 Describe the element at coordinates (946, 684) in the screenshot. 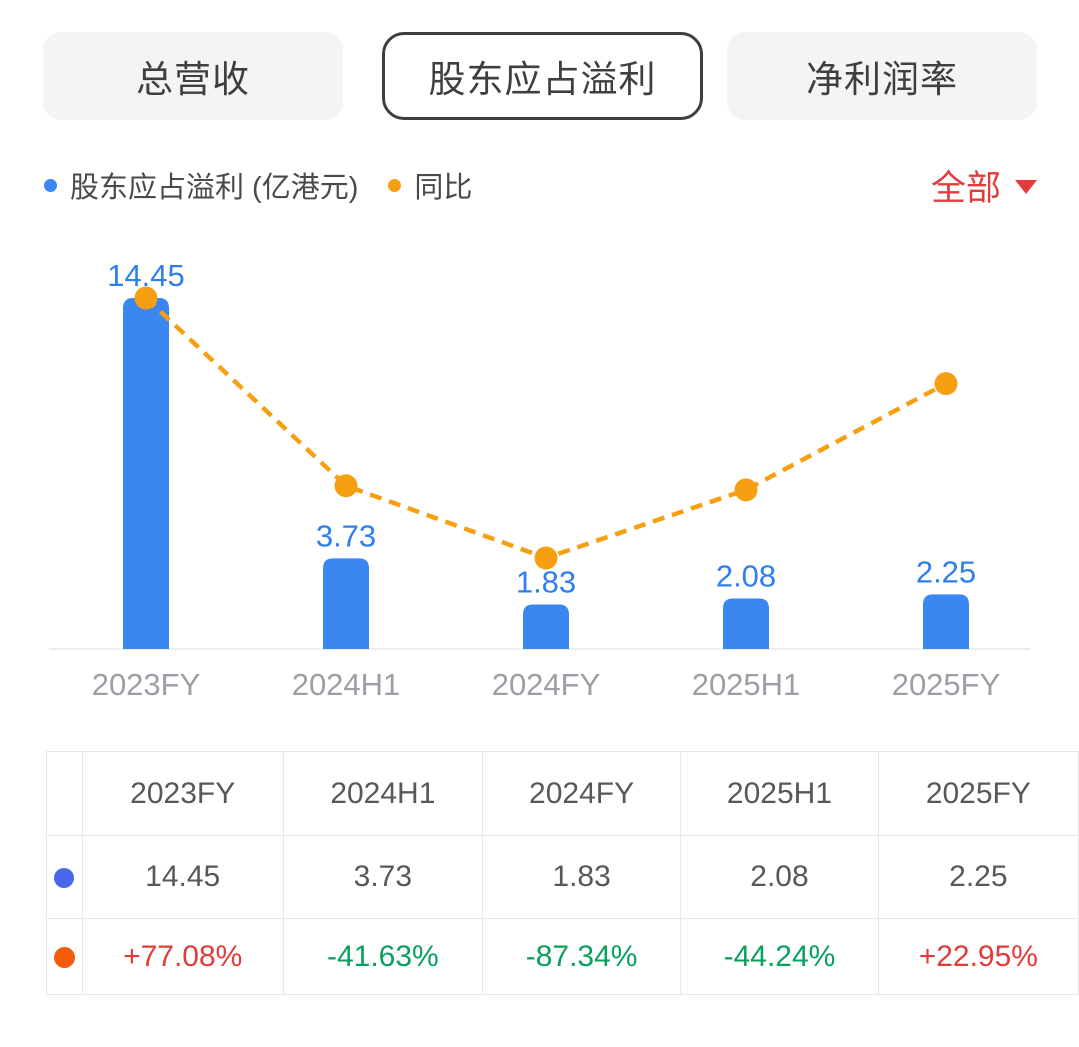

I see `category-label: 2025FY` at that location.